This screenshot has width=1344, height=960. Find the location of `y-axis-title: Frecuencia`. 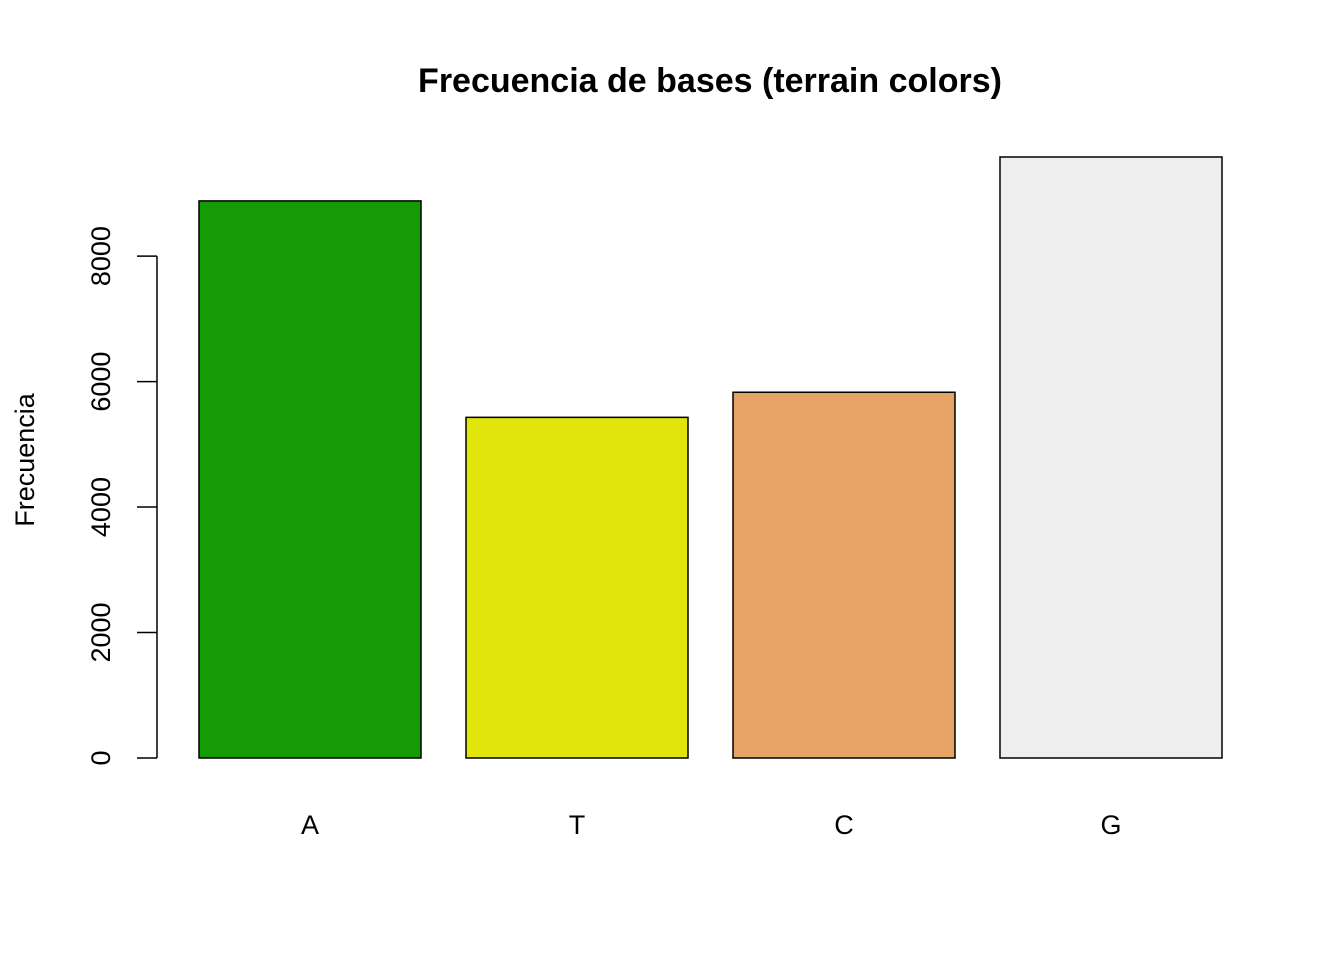

y-axis-title: Frecuencia is located at coordinates (25, 459).